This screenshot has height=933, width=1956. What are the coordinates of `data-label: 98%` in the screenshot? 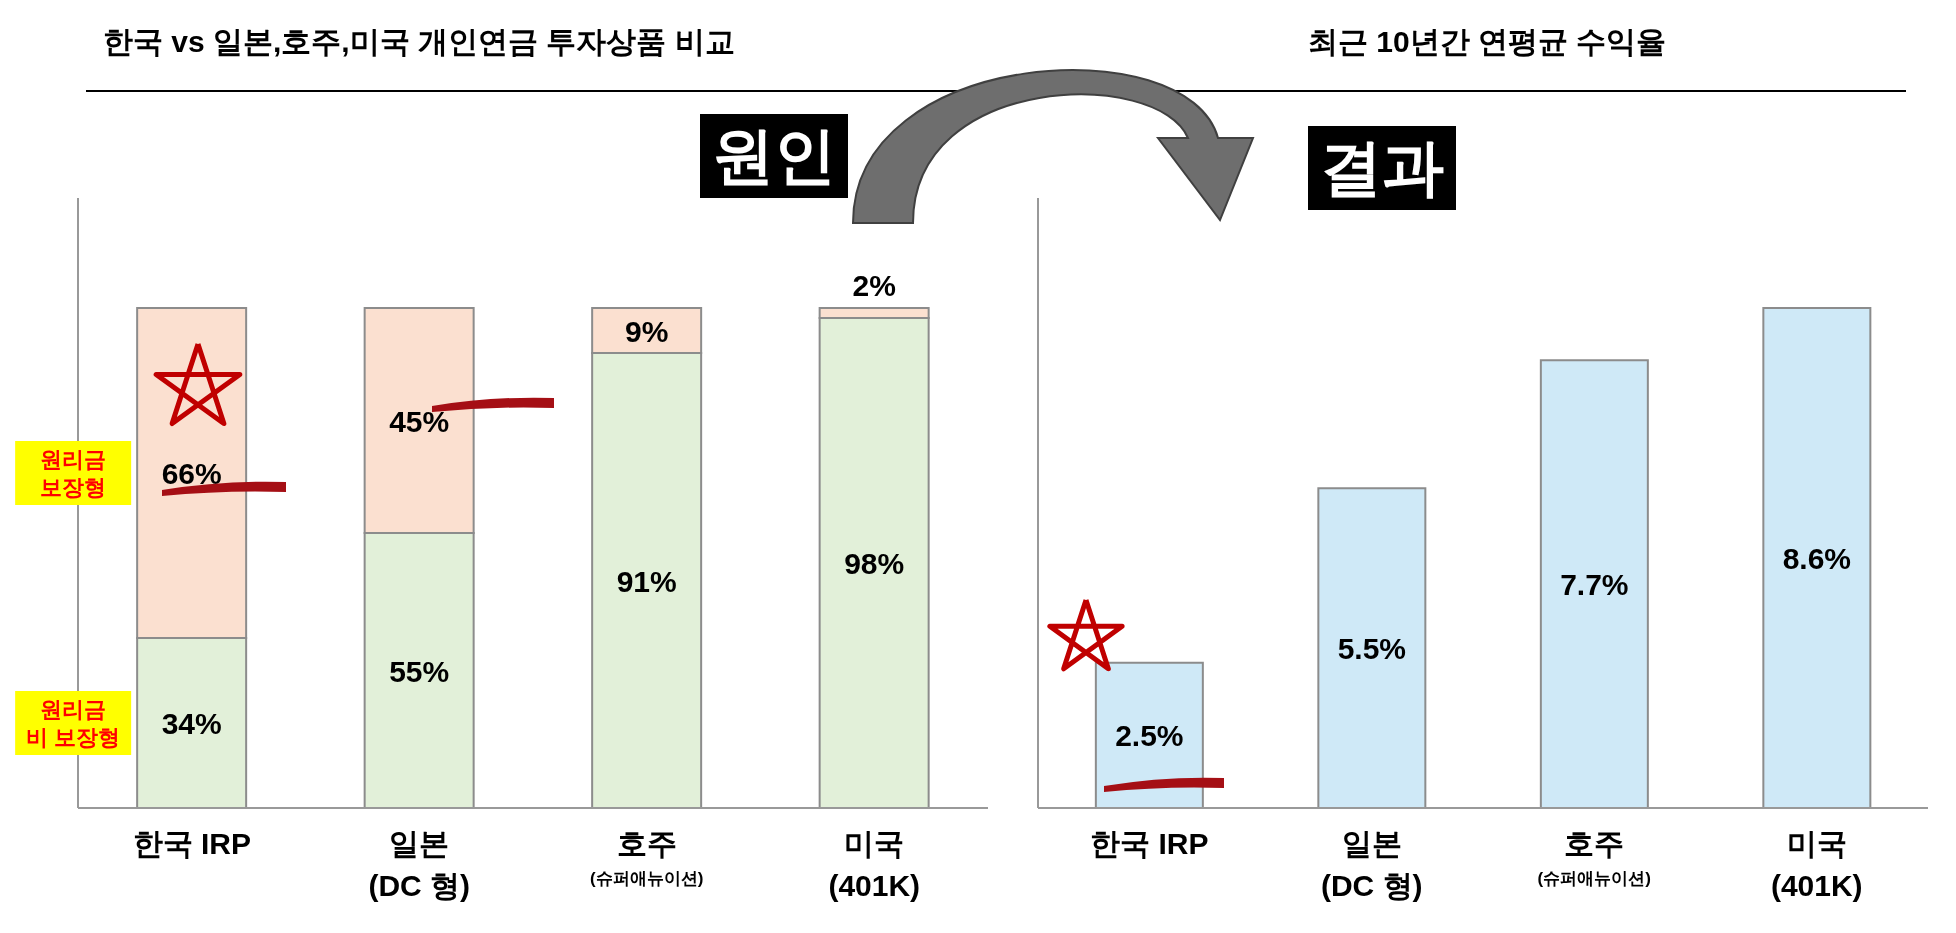 It's located at (874, 563).